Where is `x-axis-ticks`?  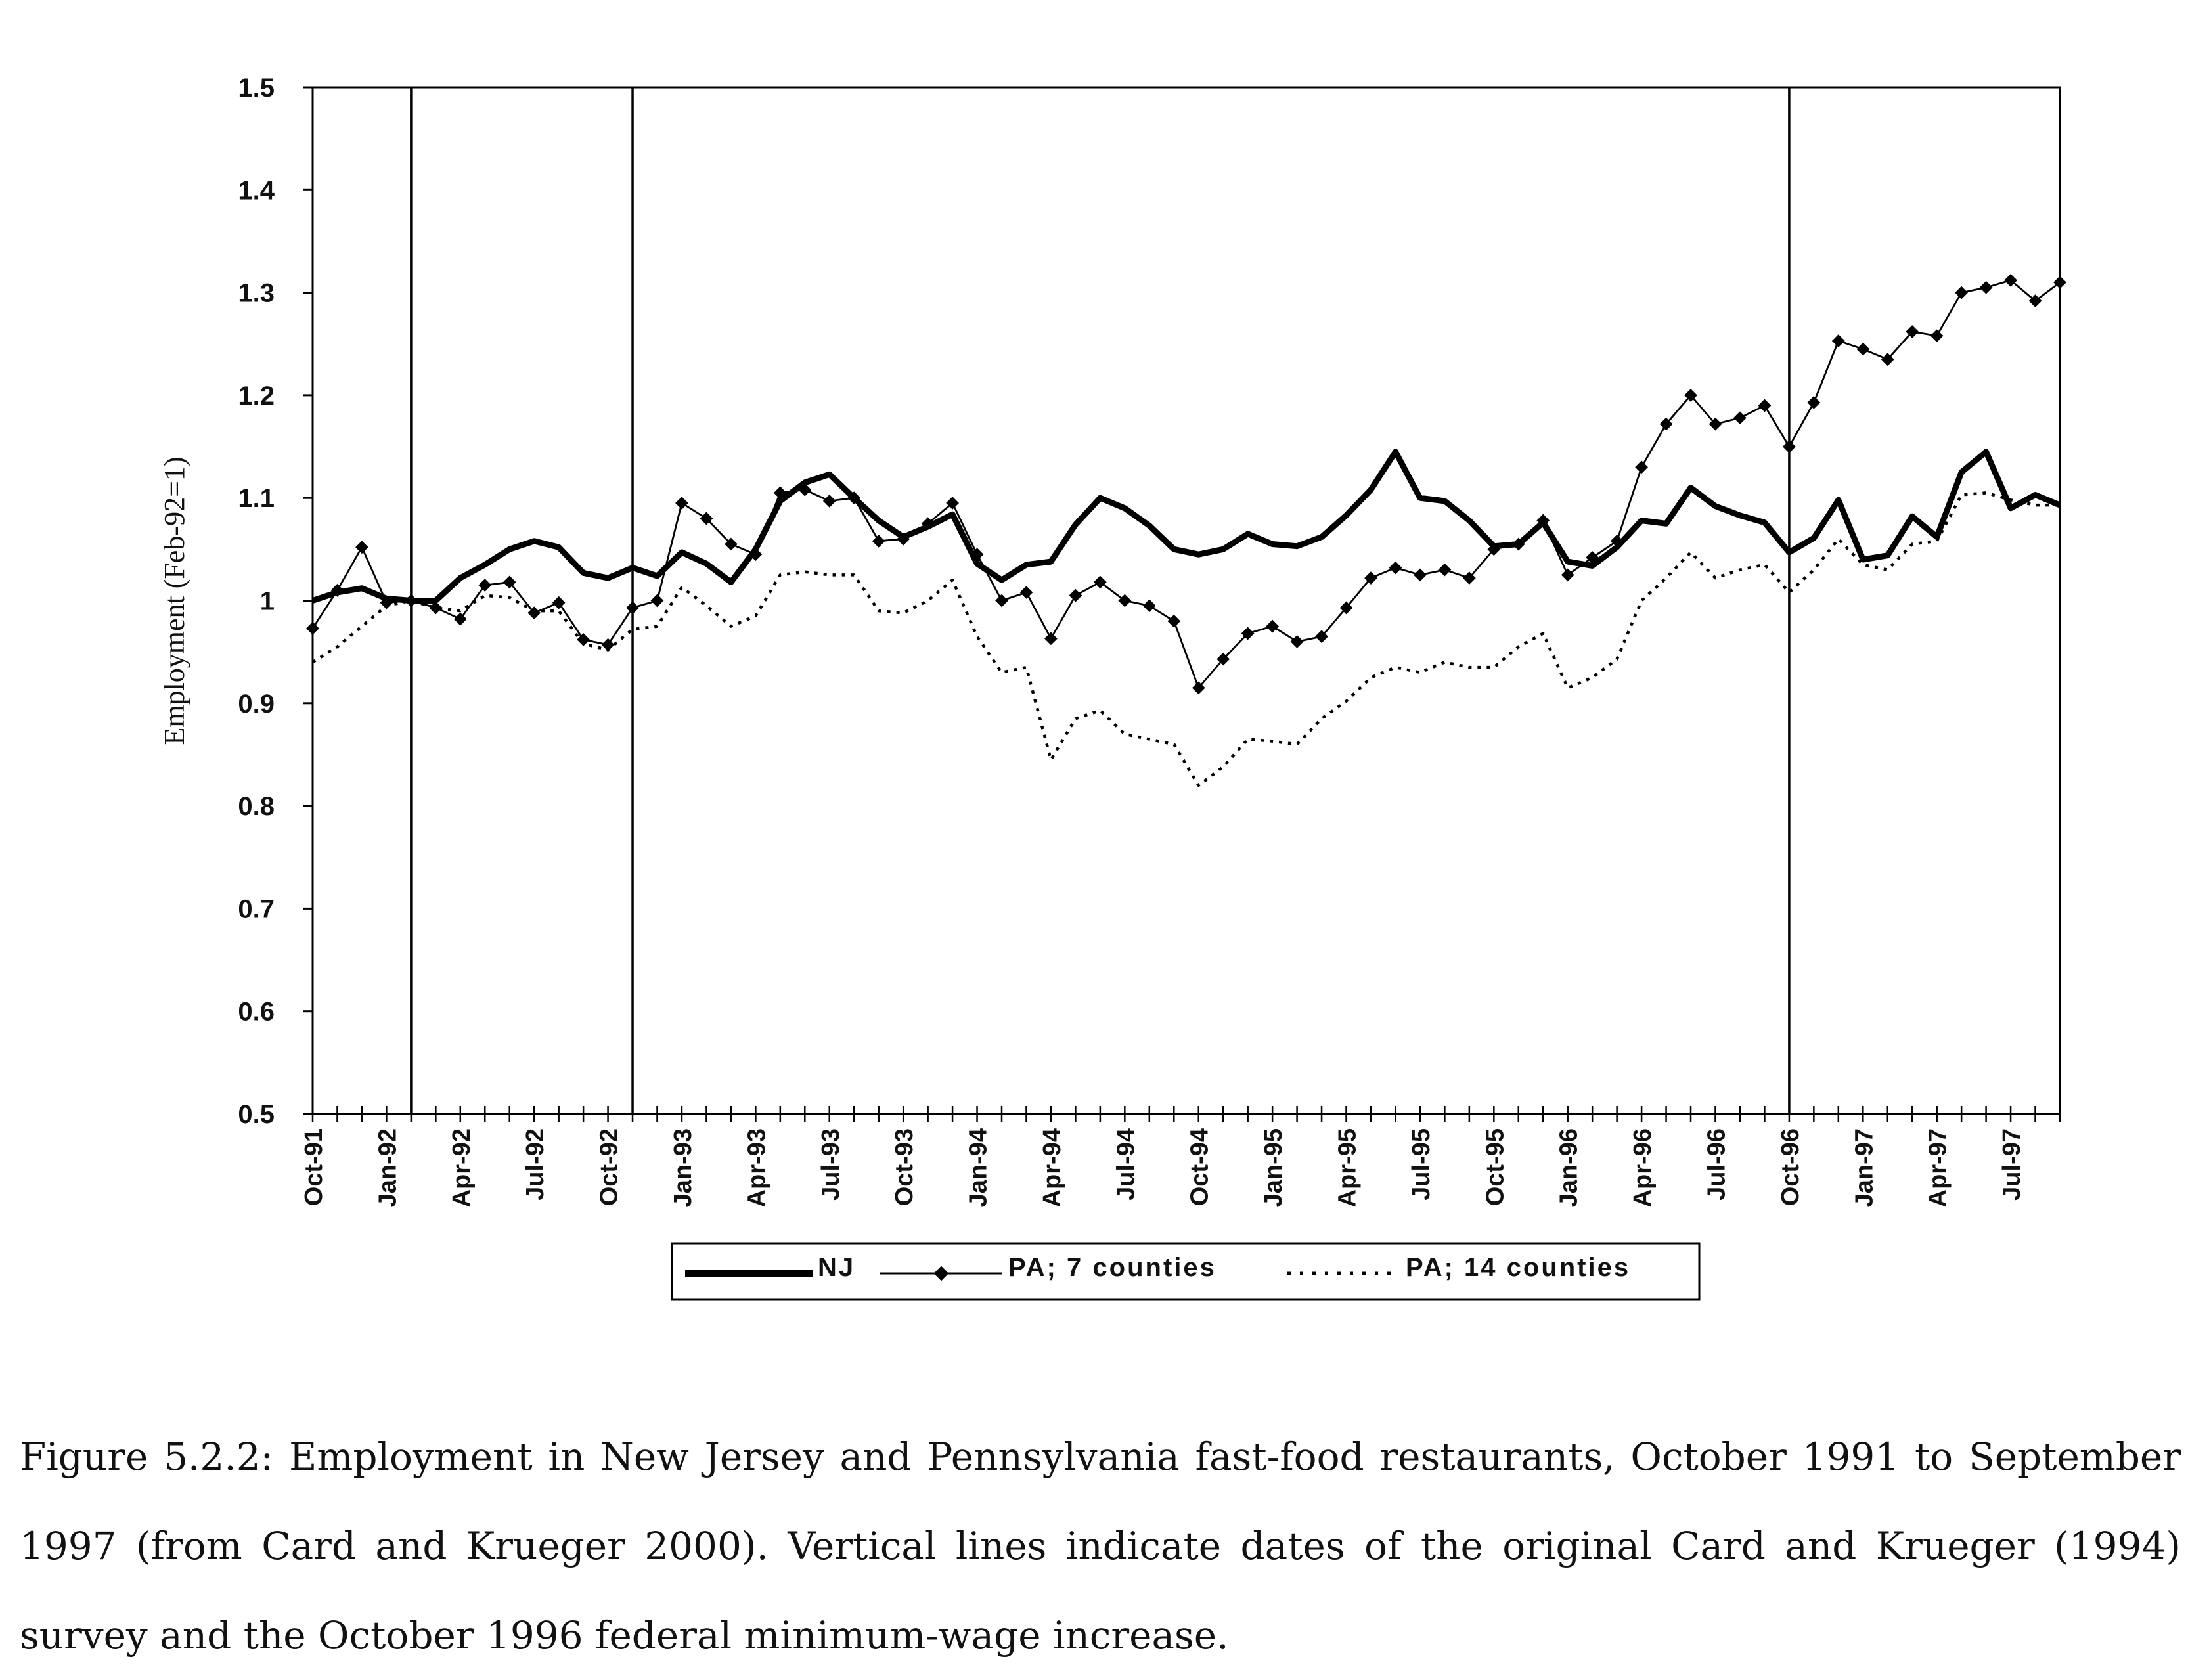
x-axis-ticks is located at coordinates (1186, 1114).